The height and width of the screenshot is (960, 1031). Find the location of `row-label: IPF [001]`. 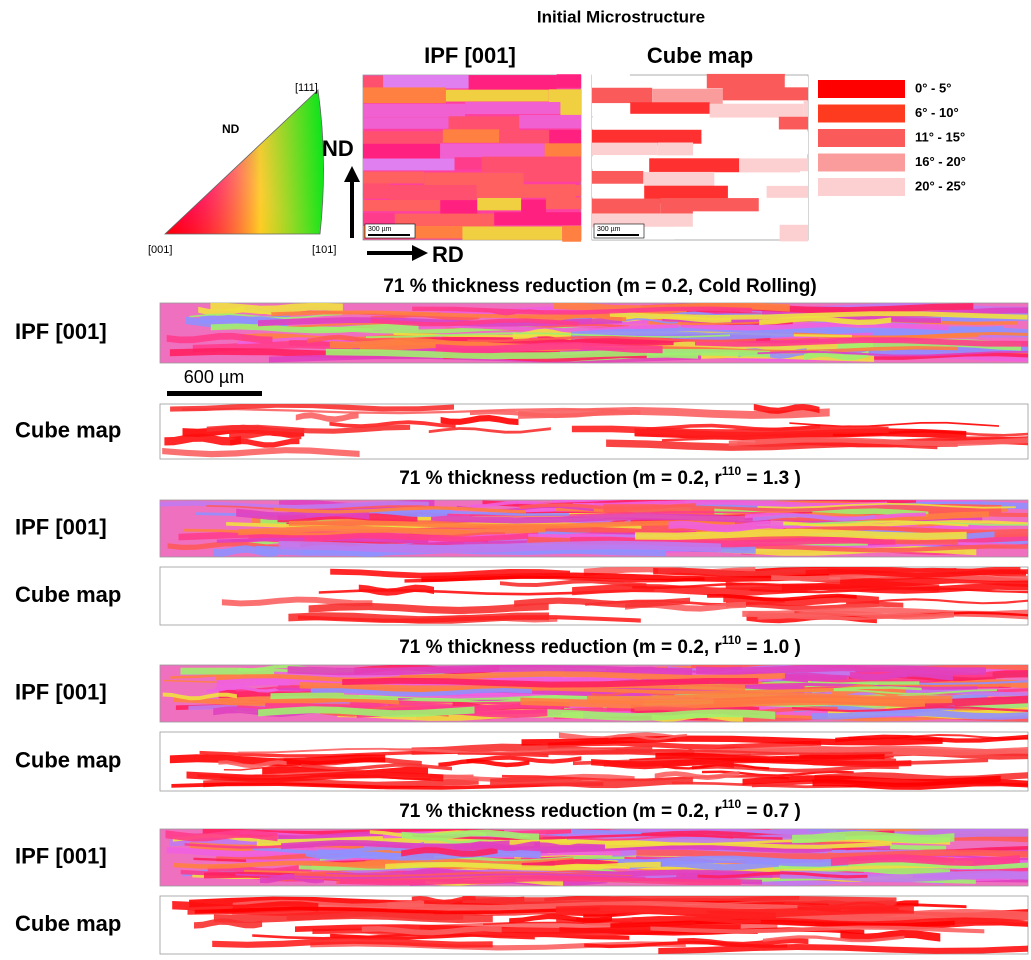

row-label: IPF [001] is located at coordinates (61, 855).